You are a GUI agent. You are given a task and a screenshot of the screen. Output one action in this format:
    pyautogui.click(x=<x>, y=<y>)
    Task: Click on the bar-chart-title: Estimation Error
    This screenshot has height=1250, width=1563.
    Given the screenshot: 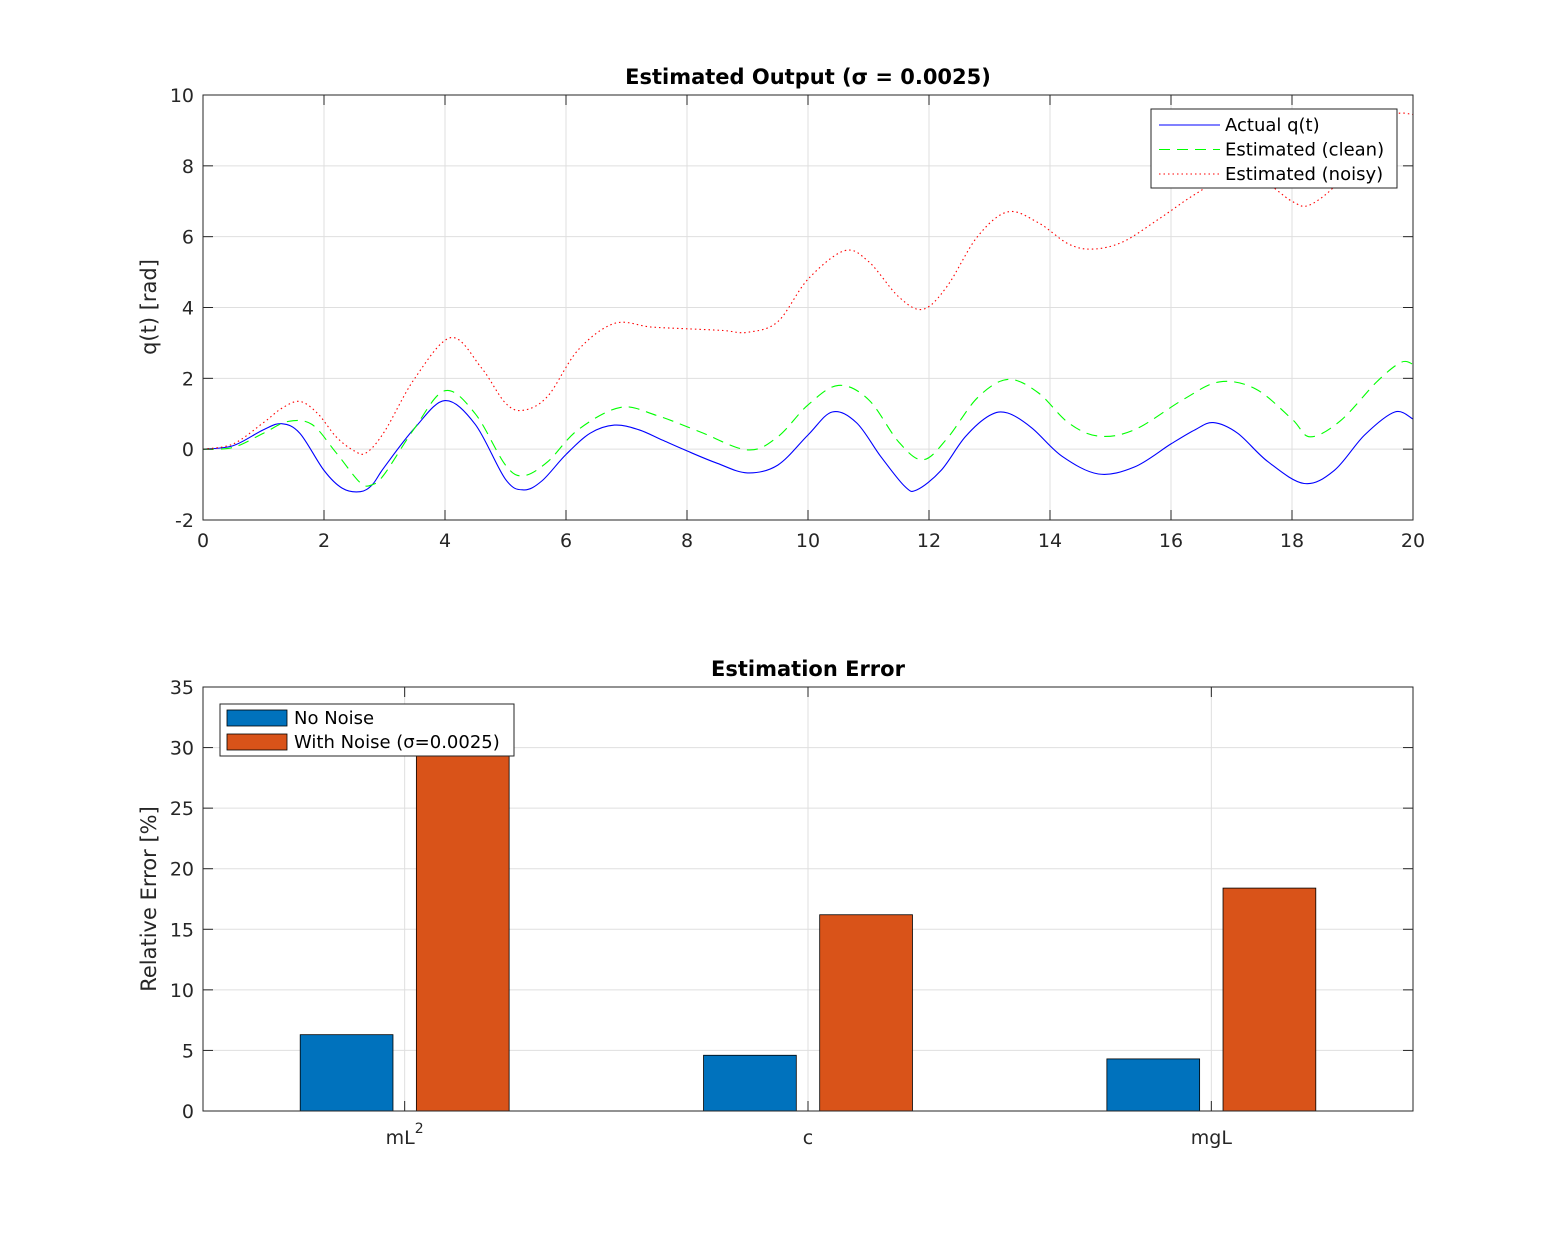 What is the action you would take?
    pyautogui.click(x=808, y=669)
    